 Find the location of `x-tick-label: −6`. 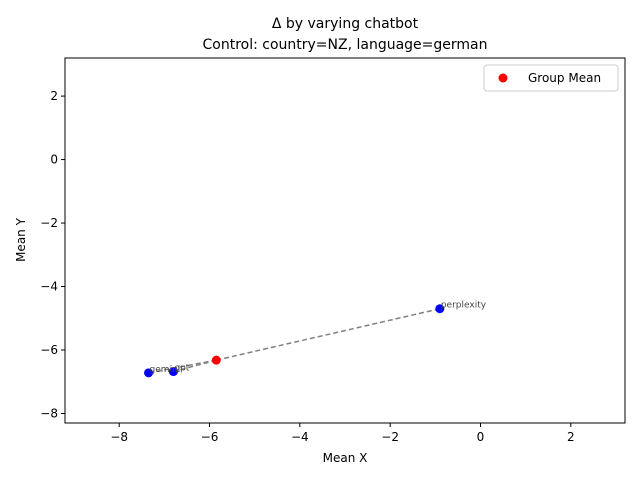

x-tick-label: −6 is located at coordinates (210, 437).